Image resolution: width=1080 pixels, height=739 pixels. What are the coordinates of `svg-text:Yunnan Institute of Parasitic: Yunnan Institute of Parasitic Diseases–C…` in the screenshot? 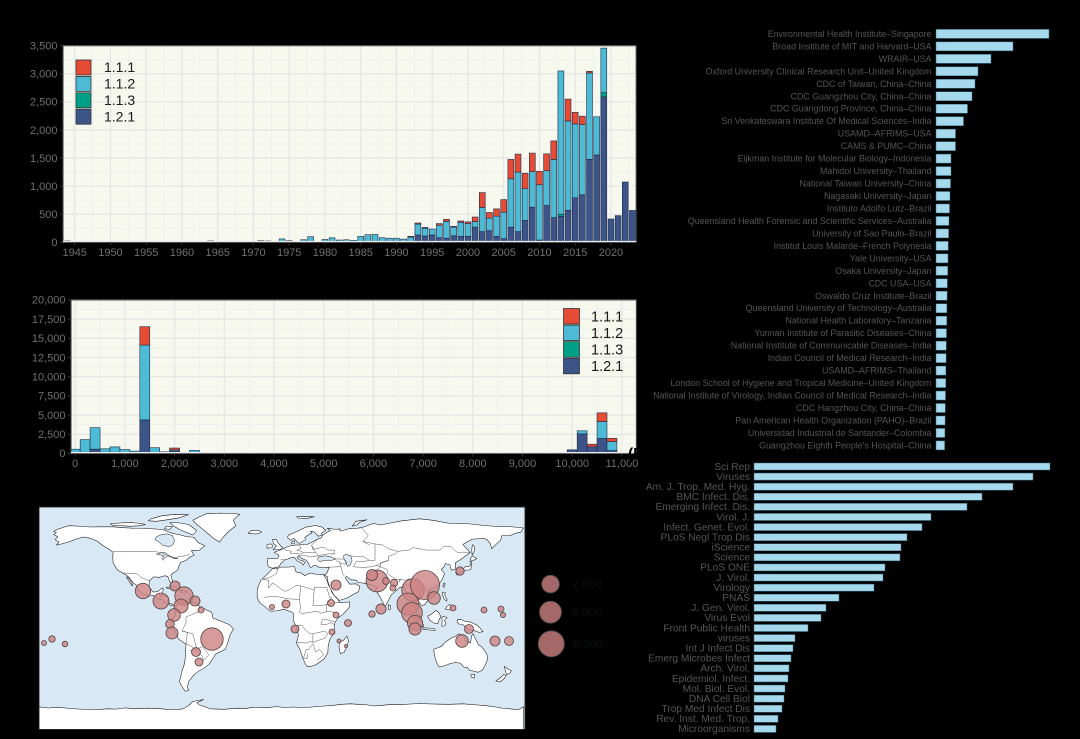 It's located at (842, 333).